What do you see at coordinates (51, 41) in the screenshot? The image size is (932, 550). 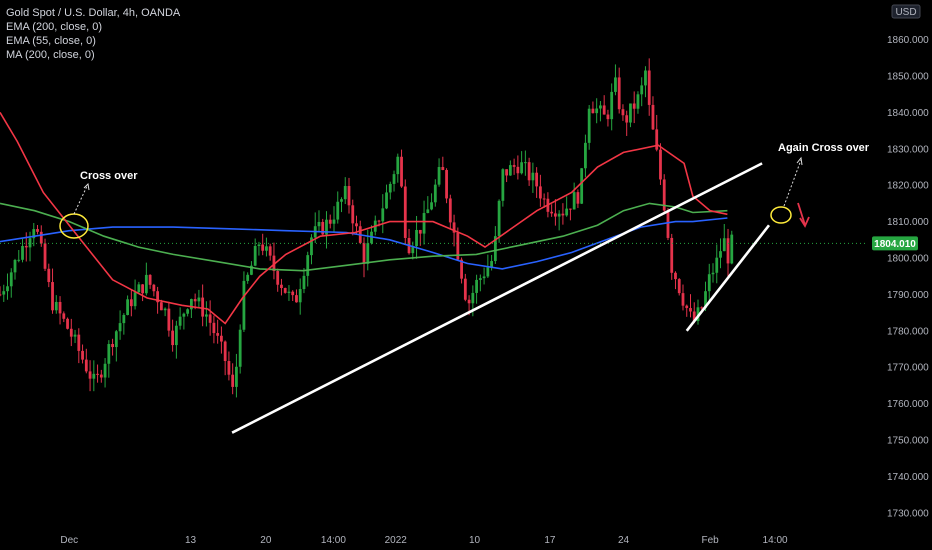 I see `legend-ema55: EMA (55, close, 0)` at bounding box center [51, 41].